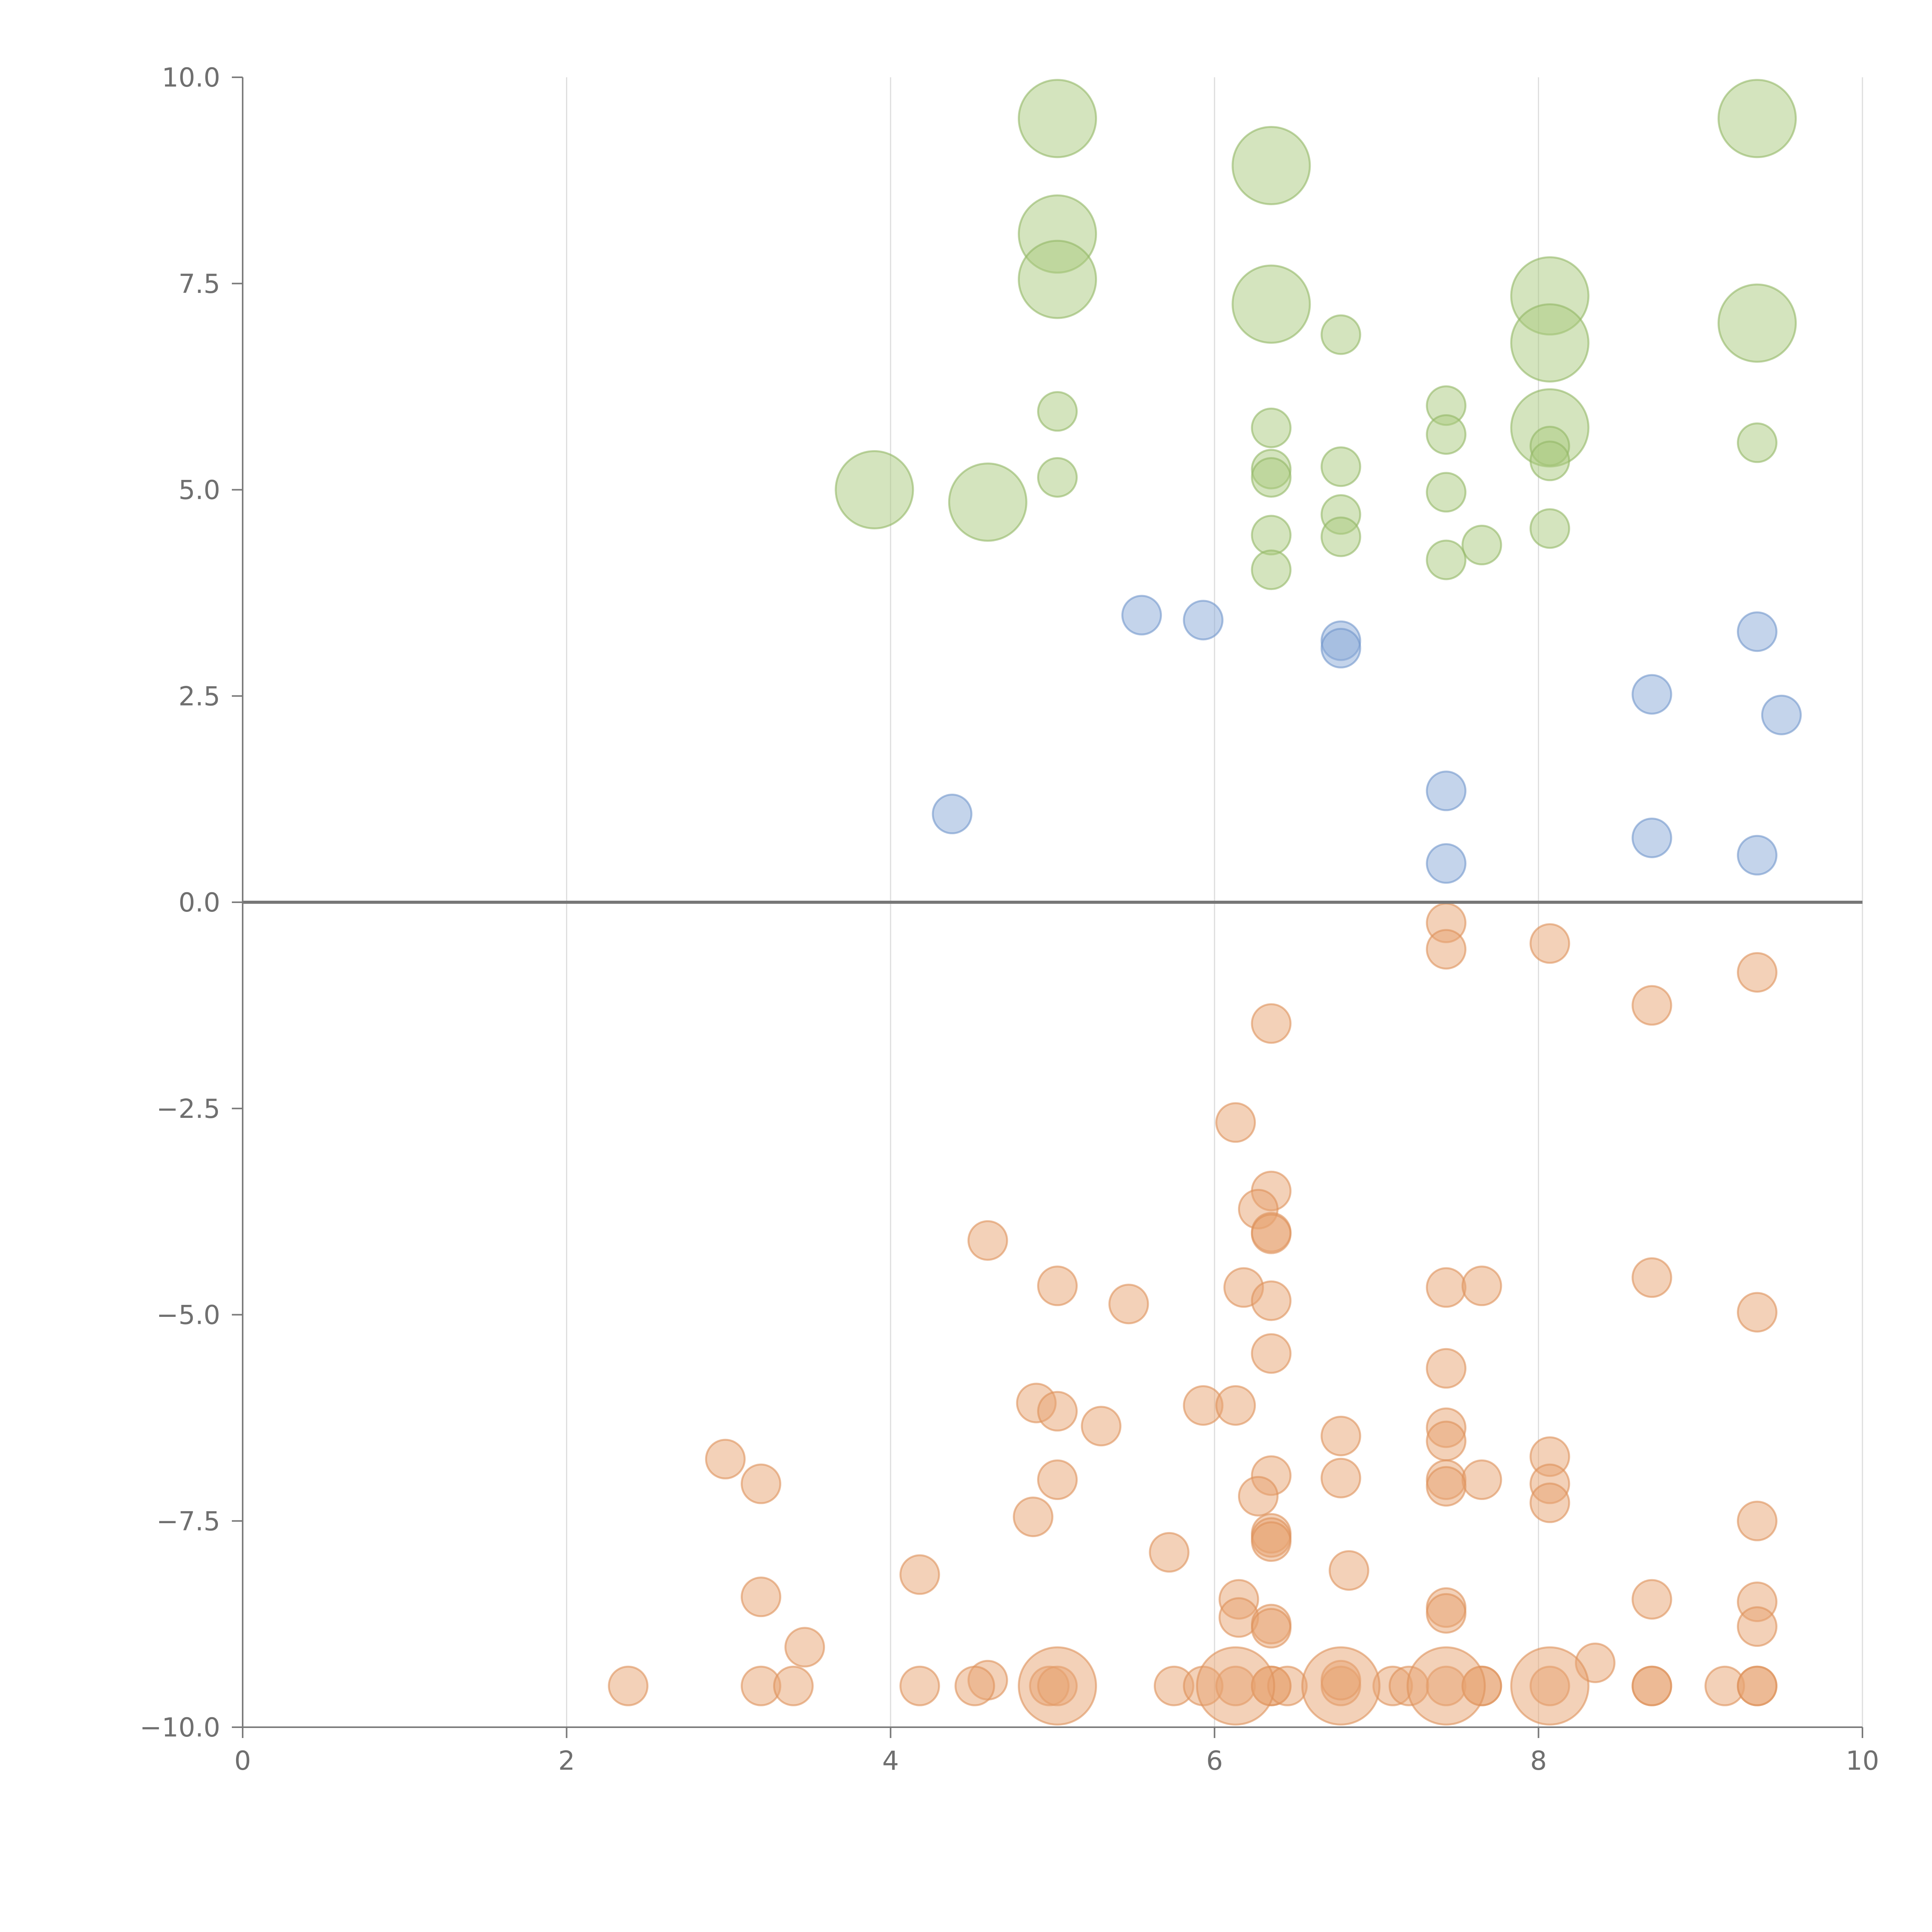 The width and height of the screenshot is (1932, 1932). Describe the element at coordinates (200, 903) in the screenshot. I see `y-tick-label: 0.0` at that location.